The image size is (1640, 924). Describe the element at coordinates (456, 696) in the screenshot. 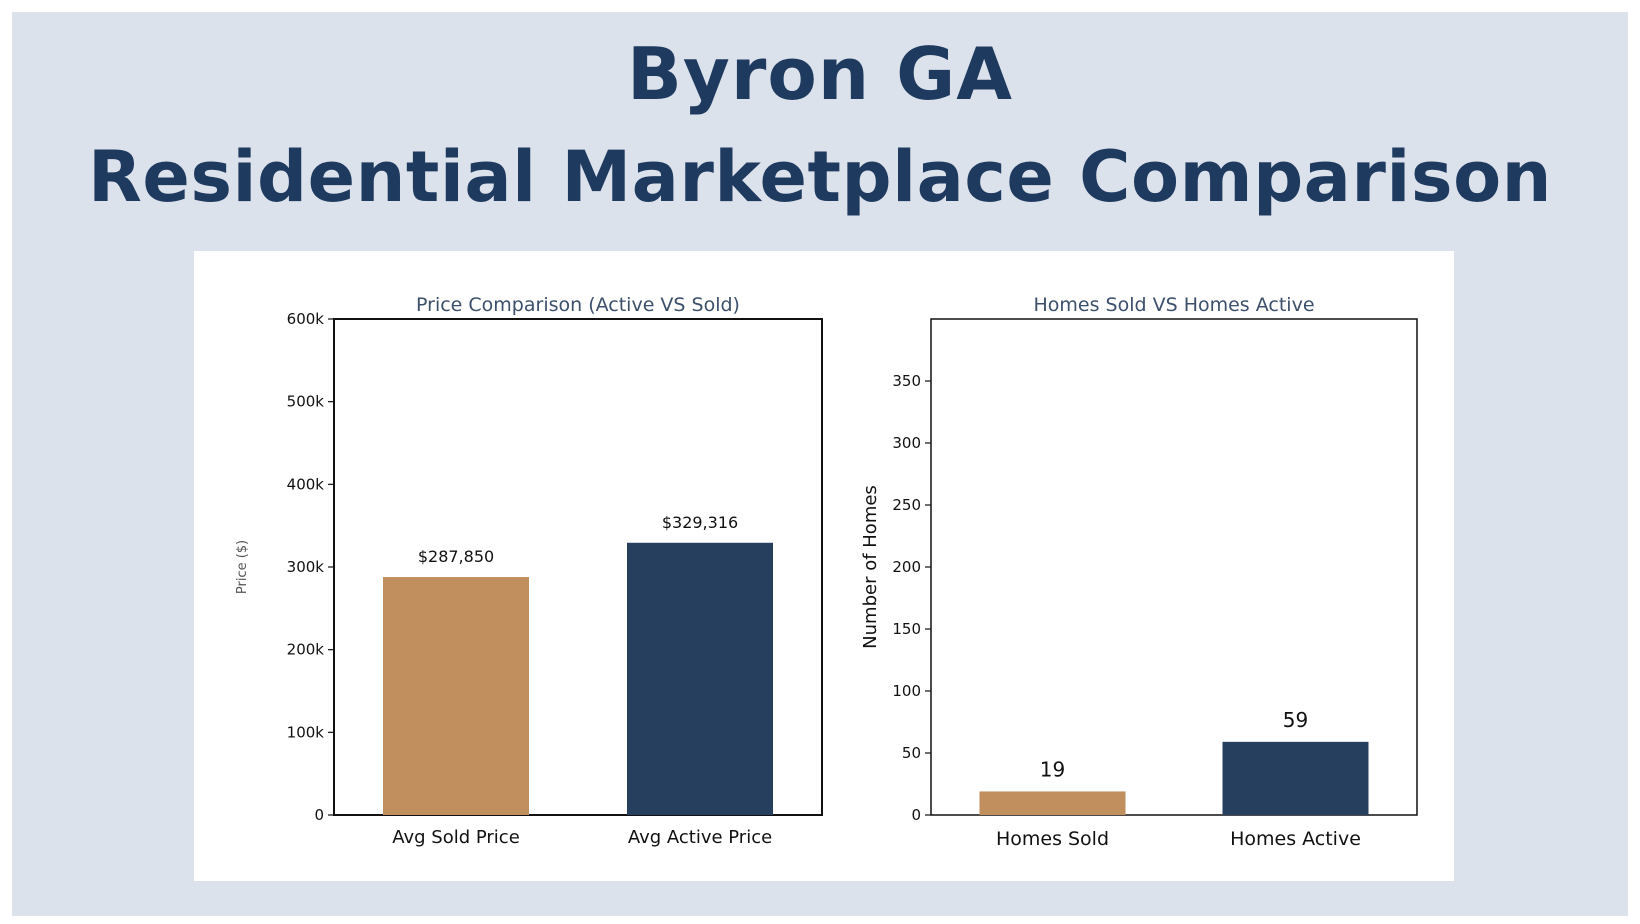

I see `bar-avg-sold-price` at that location.